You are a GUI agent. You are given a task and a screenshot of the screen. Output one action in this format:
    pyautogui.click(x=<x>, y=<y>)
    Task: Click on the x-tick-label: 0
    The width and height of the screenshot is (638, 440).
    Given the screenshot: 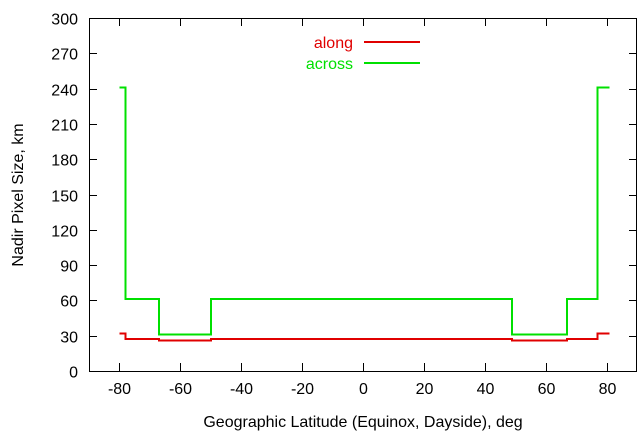 What is the action you would take?
    pyautogui.click(x=363, y=389)
    